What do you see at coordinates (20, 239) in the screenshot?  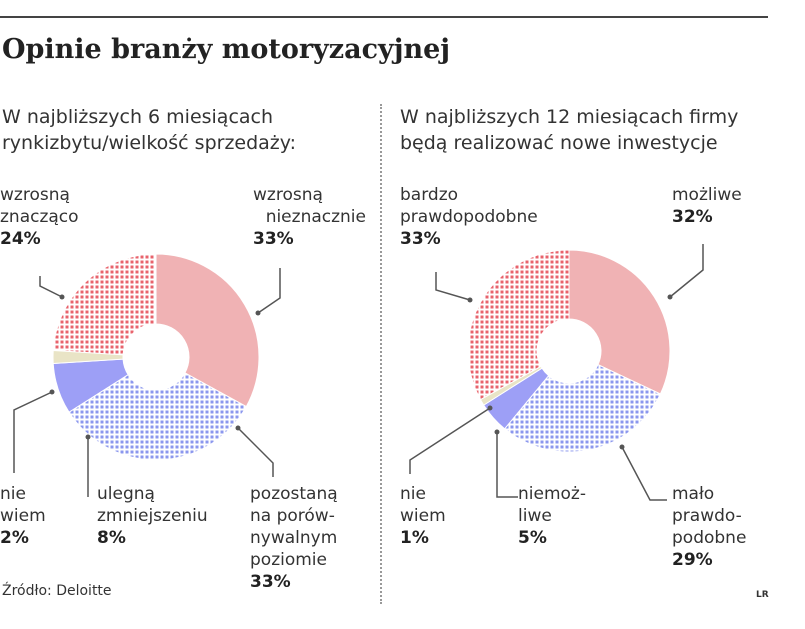 I see `data-label: 24%` at bounding box center [20, 239].